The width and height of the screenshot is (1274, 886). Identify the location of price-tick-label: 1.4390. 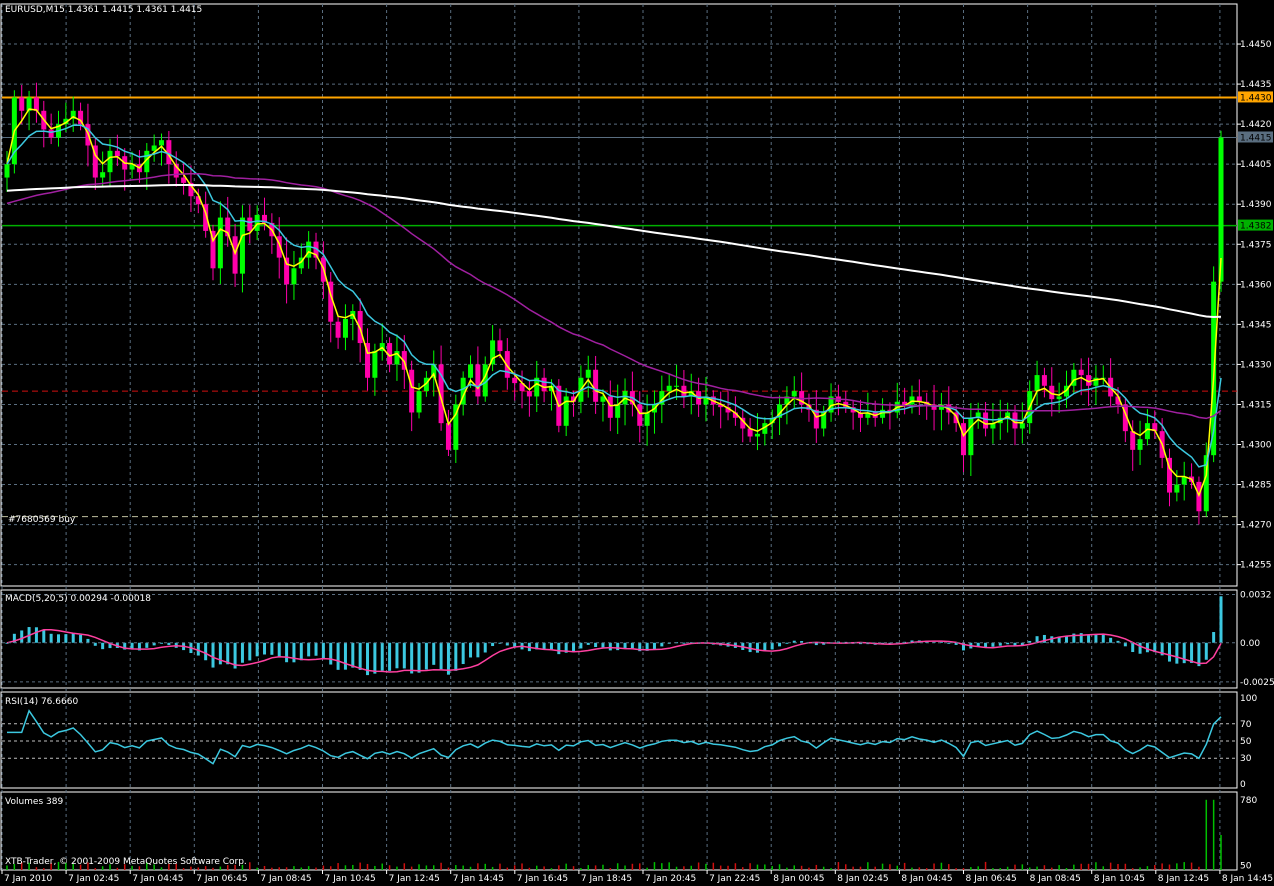
(1256, 205).